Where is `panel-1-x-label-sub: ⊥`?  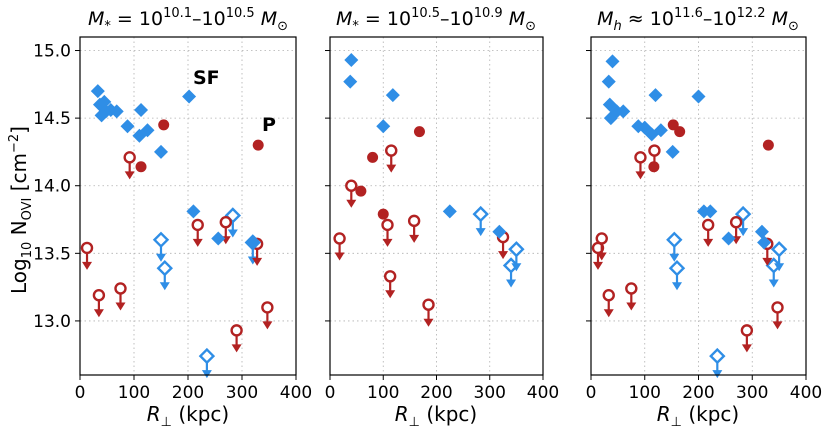 panel-1-x-label-sub: ⊥ is located at coordinates (166, 422).